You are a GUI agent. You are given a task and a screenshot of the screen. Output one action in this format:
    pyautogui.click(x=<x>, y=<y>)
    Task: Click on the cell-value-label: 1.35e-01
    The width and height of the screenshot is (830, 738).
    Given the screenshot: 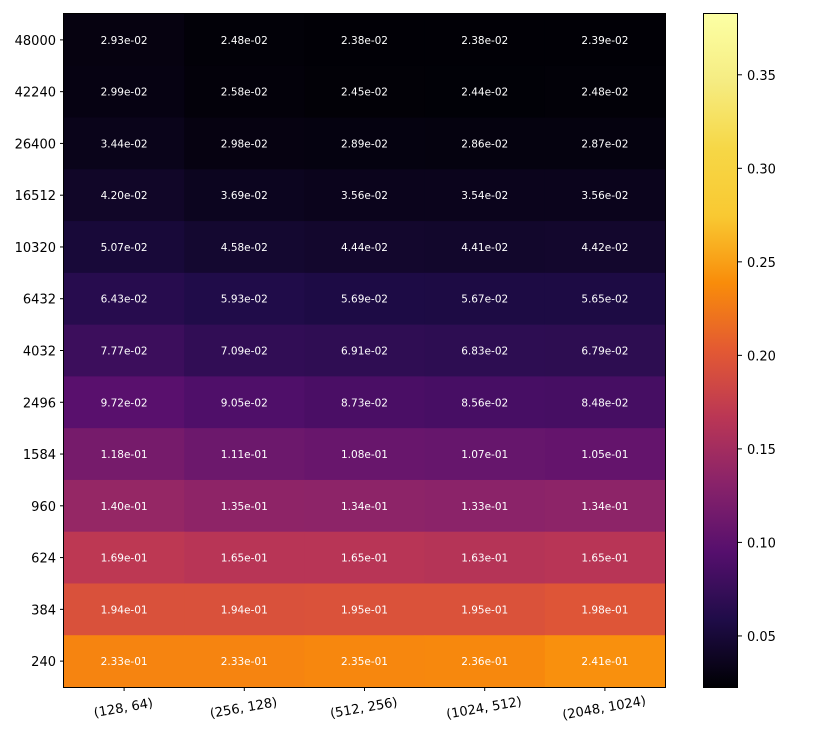 What is the action you would take?
    pyautogui.click(x=244, y=507)
    